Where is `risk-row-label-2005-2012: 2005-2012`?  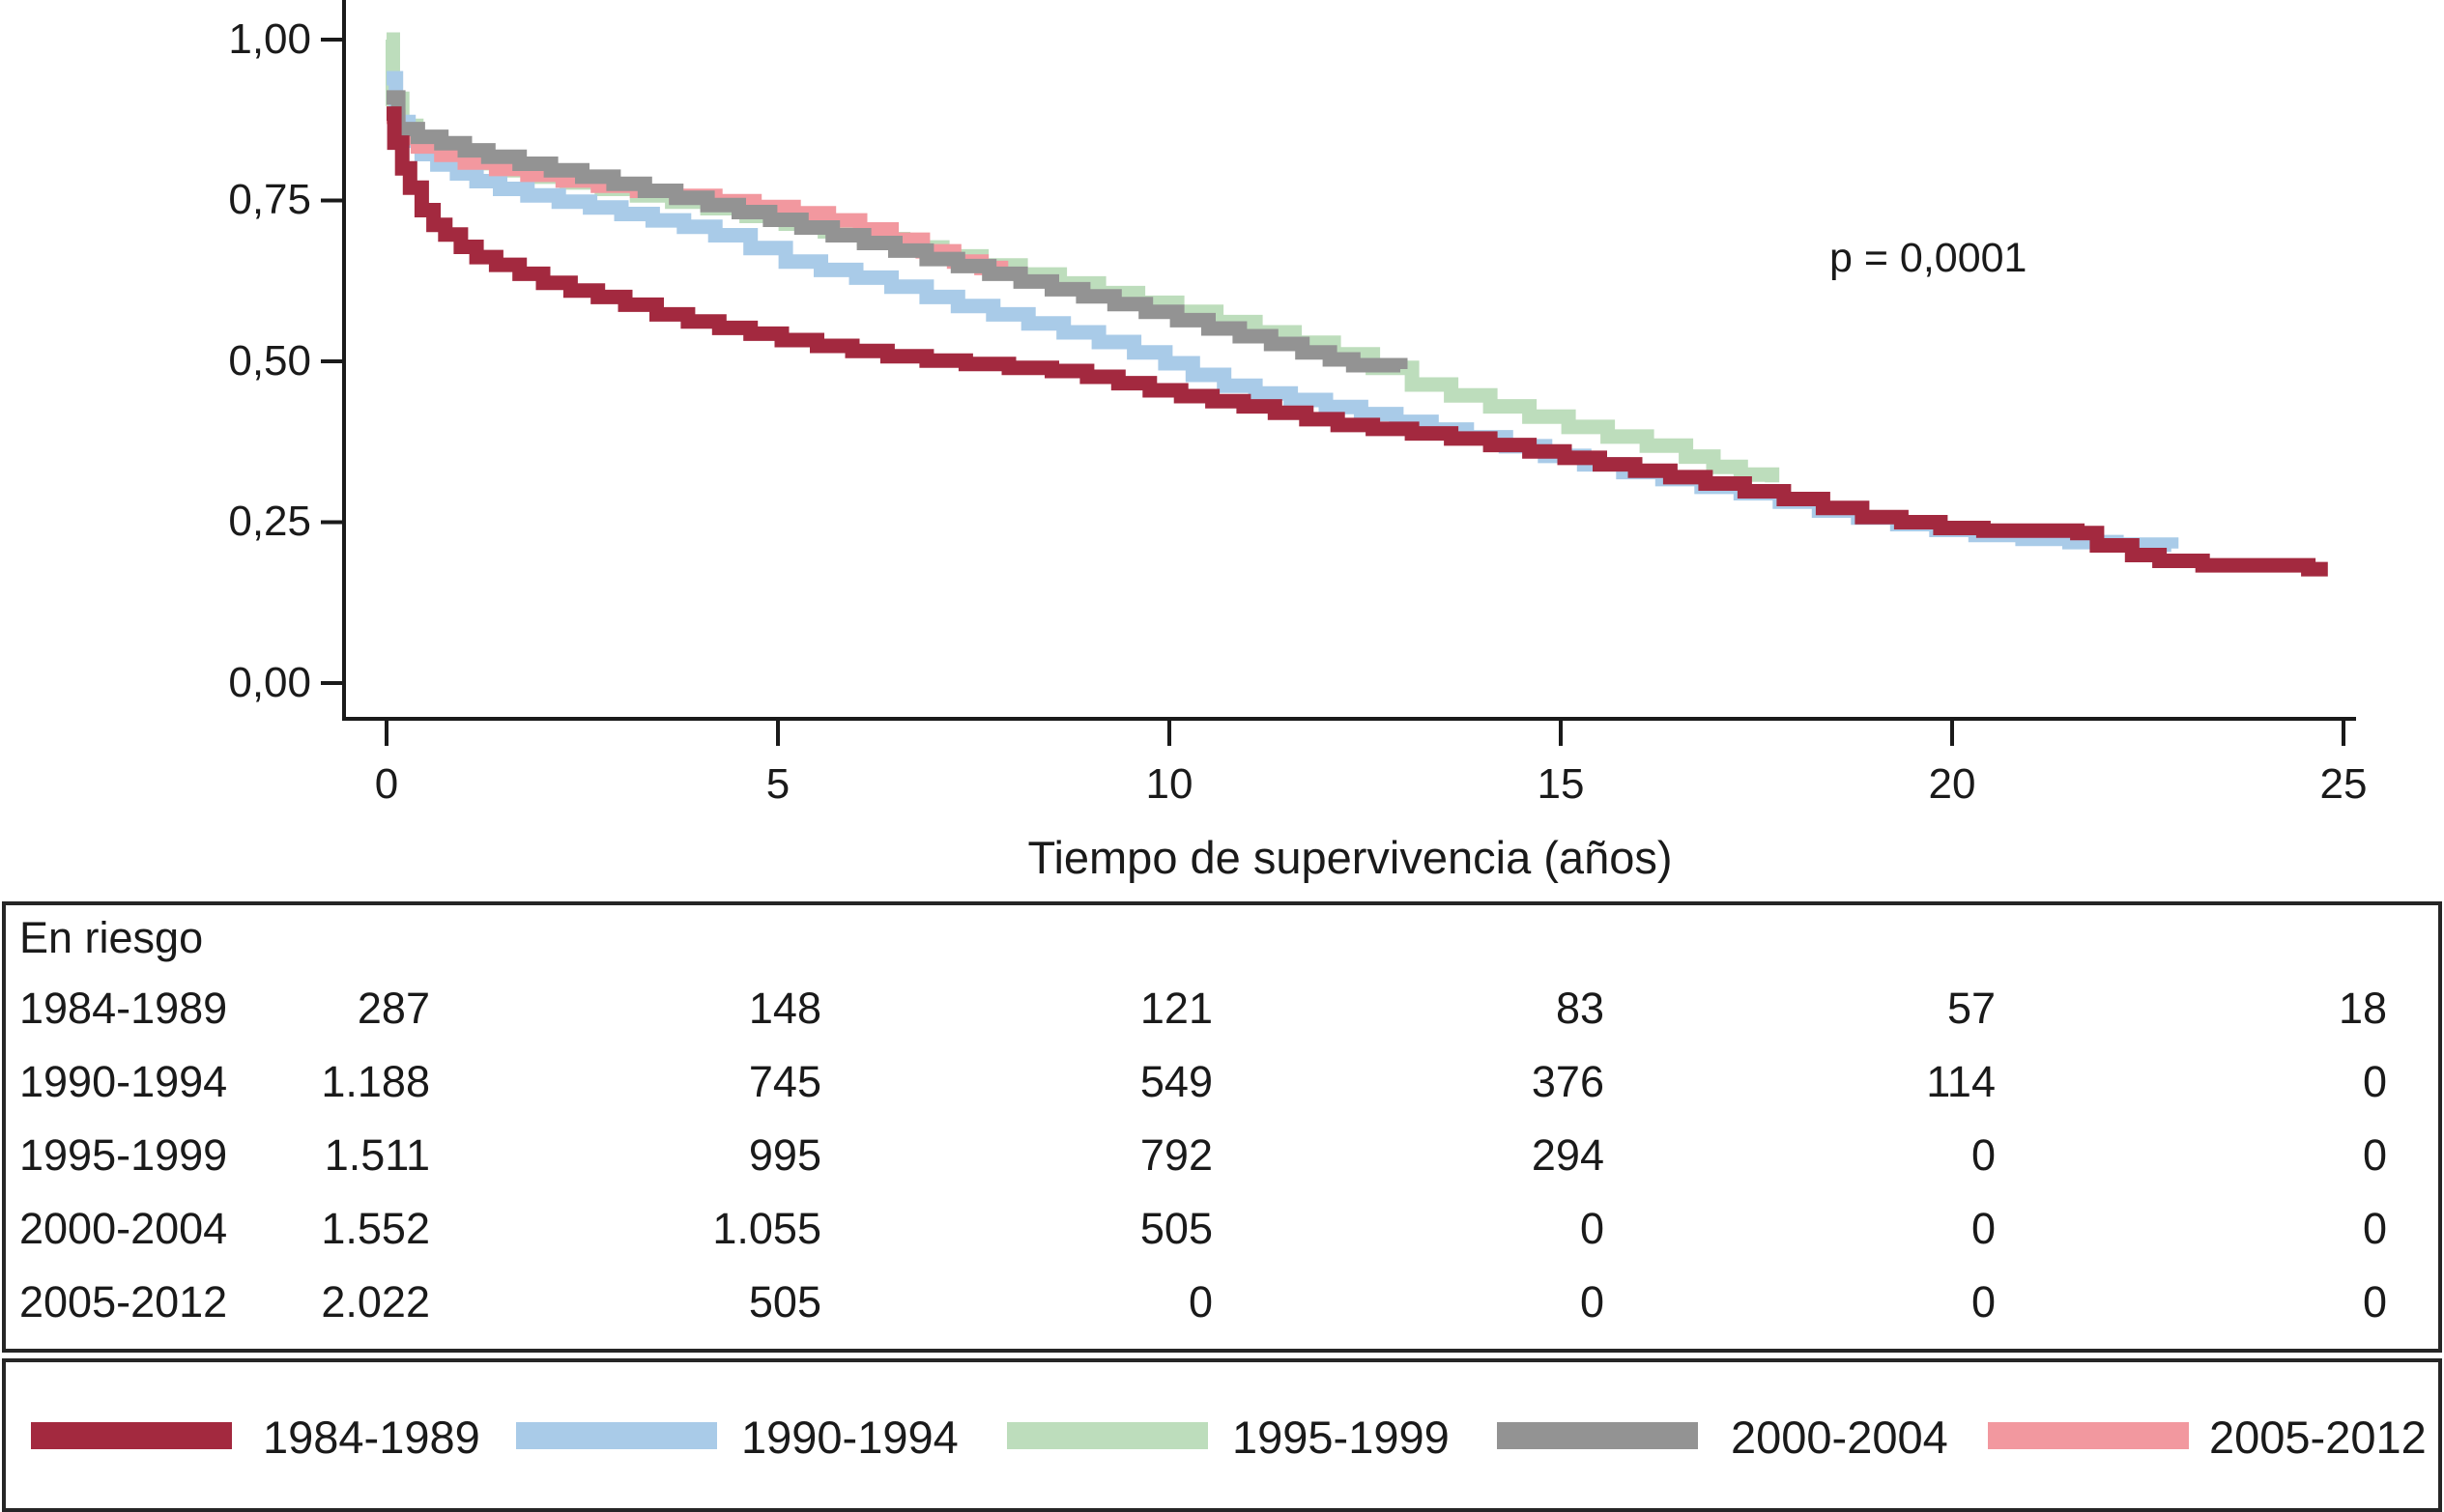 risk-row-label-2005-2012: 2005-2012 is located at coordinates (123, 1302).